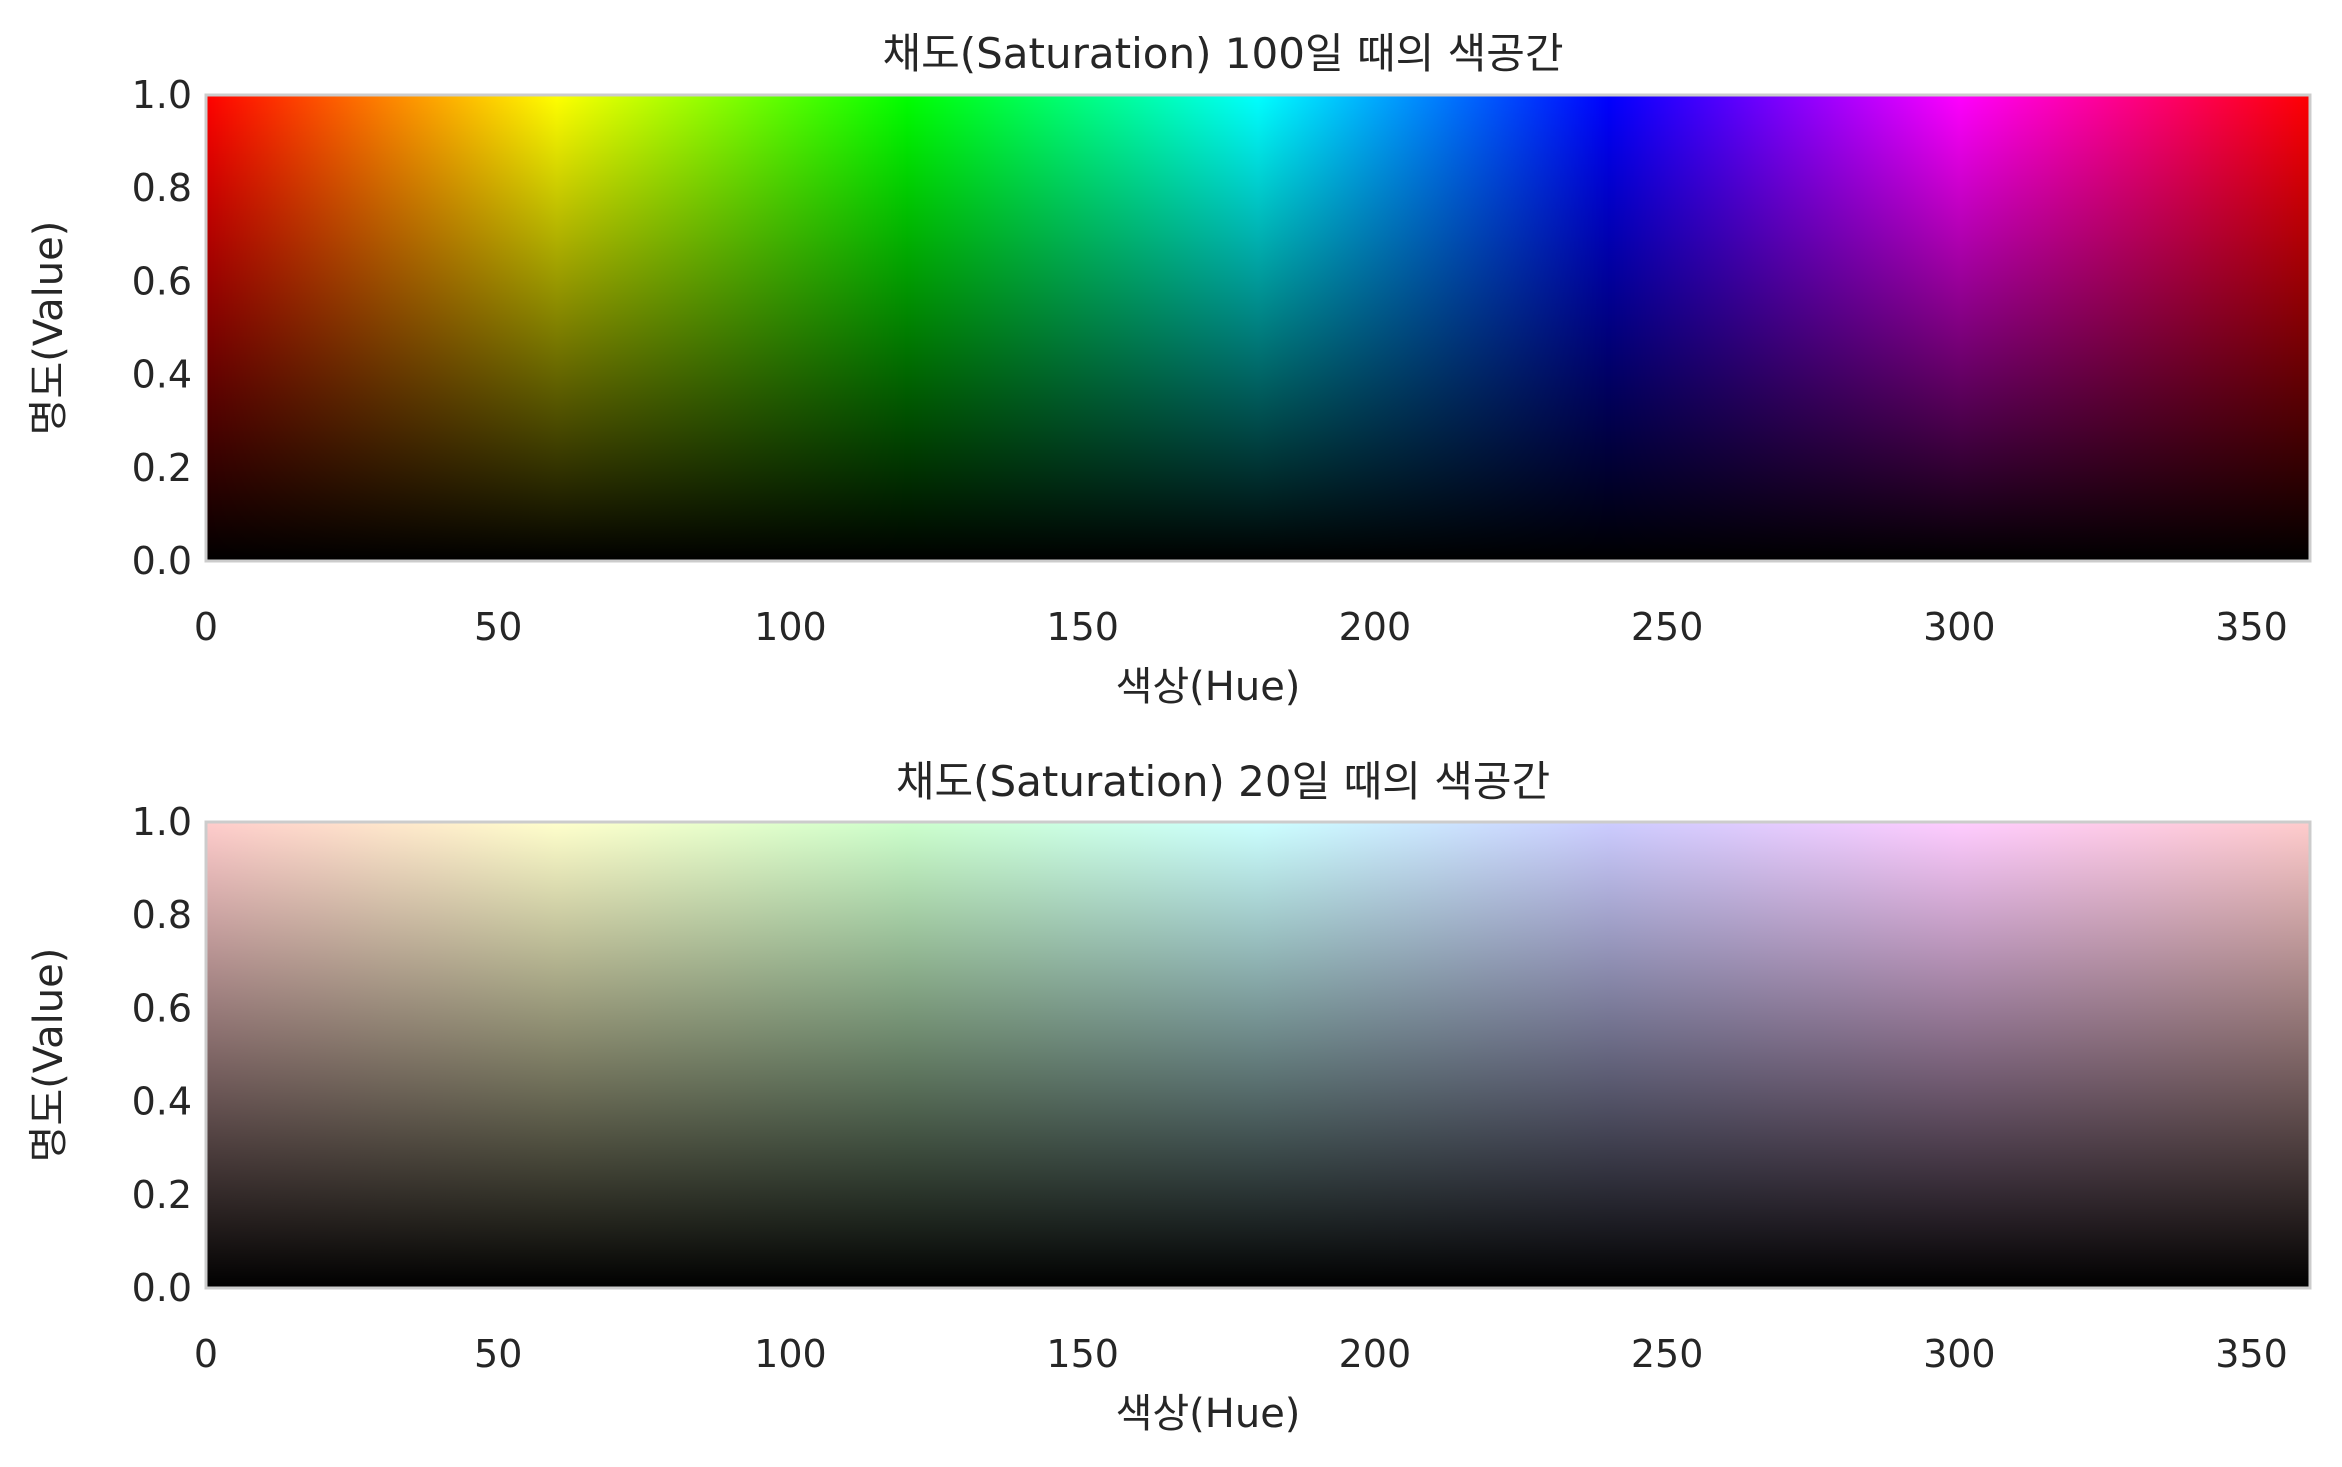 Image resolution: width=2342 pixels, height=1467 pixels. I want to click on chart-title: 채도(Saturation) 20일 때의 색공간, so click(1223, 781).